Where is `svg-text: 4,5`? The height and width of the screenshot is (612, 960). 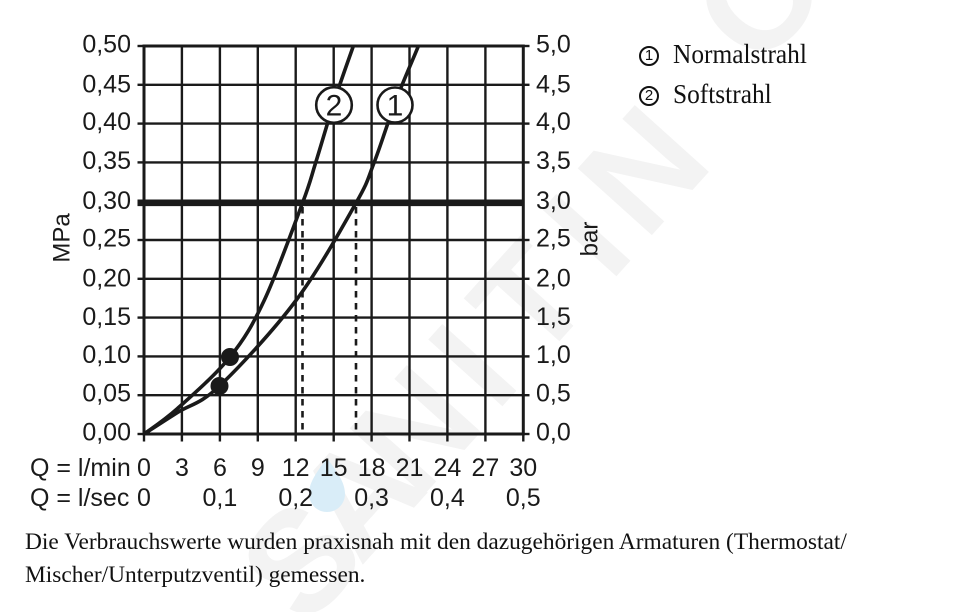 svg-text: 4,5 is located at coordinates (553, 84).